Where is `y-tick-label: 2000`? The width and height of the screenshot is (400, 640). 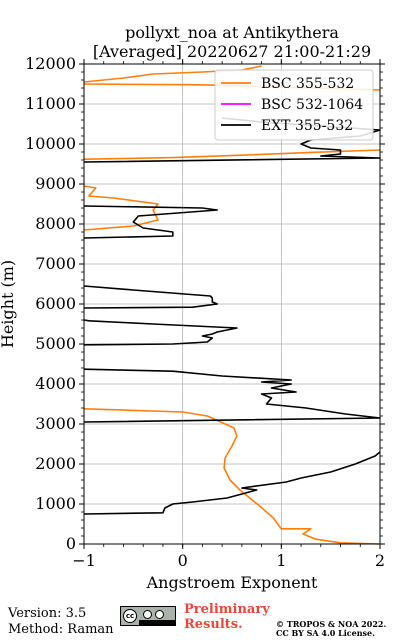 y-tick-label: 2000 is located at coordinates (55, 463).